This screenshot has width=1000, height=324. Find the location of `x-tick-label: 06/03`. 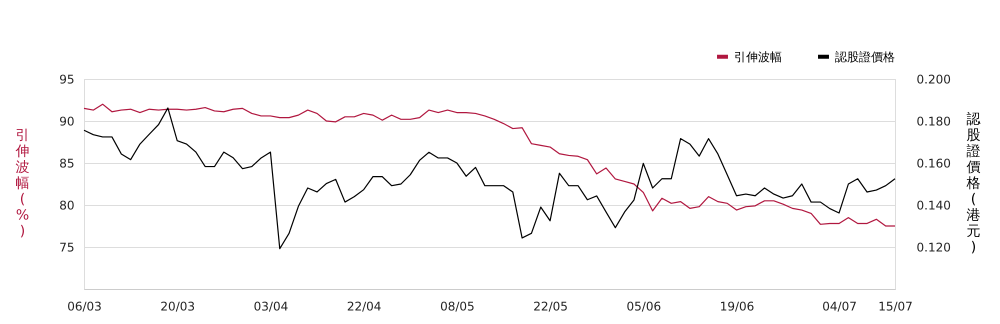

x-tick-label: 06/03 is located at coordinates (84, 307).